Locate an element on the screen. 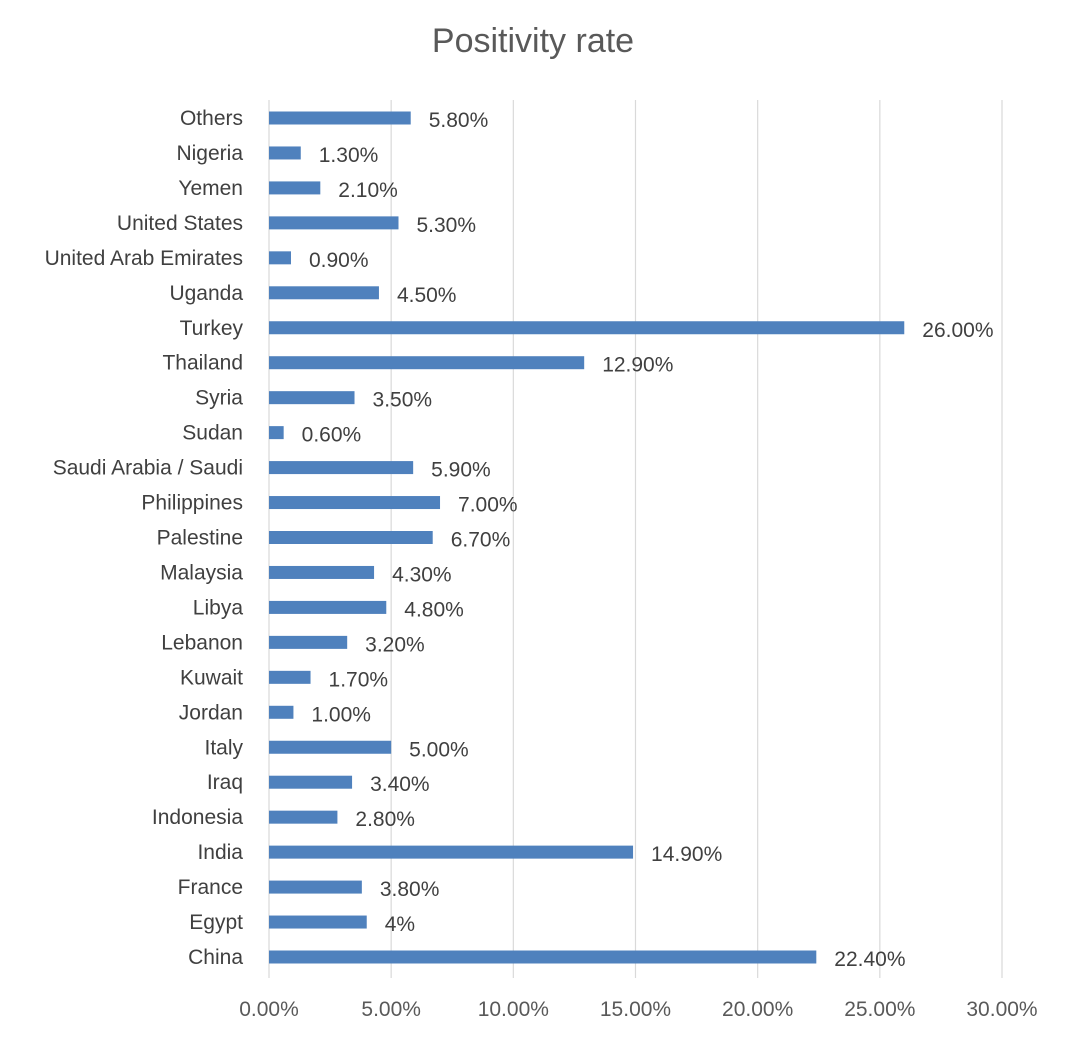 This screenshot has width=1068, height=1038. x-tick-label: 10.00% is located at coordinates (513, 1009).